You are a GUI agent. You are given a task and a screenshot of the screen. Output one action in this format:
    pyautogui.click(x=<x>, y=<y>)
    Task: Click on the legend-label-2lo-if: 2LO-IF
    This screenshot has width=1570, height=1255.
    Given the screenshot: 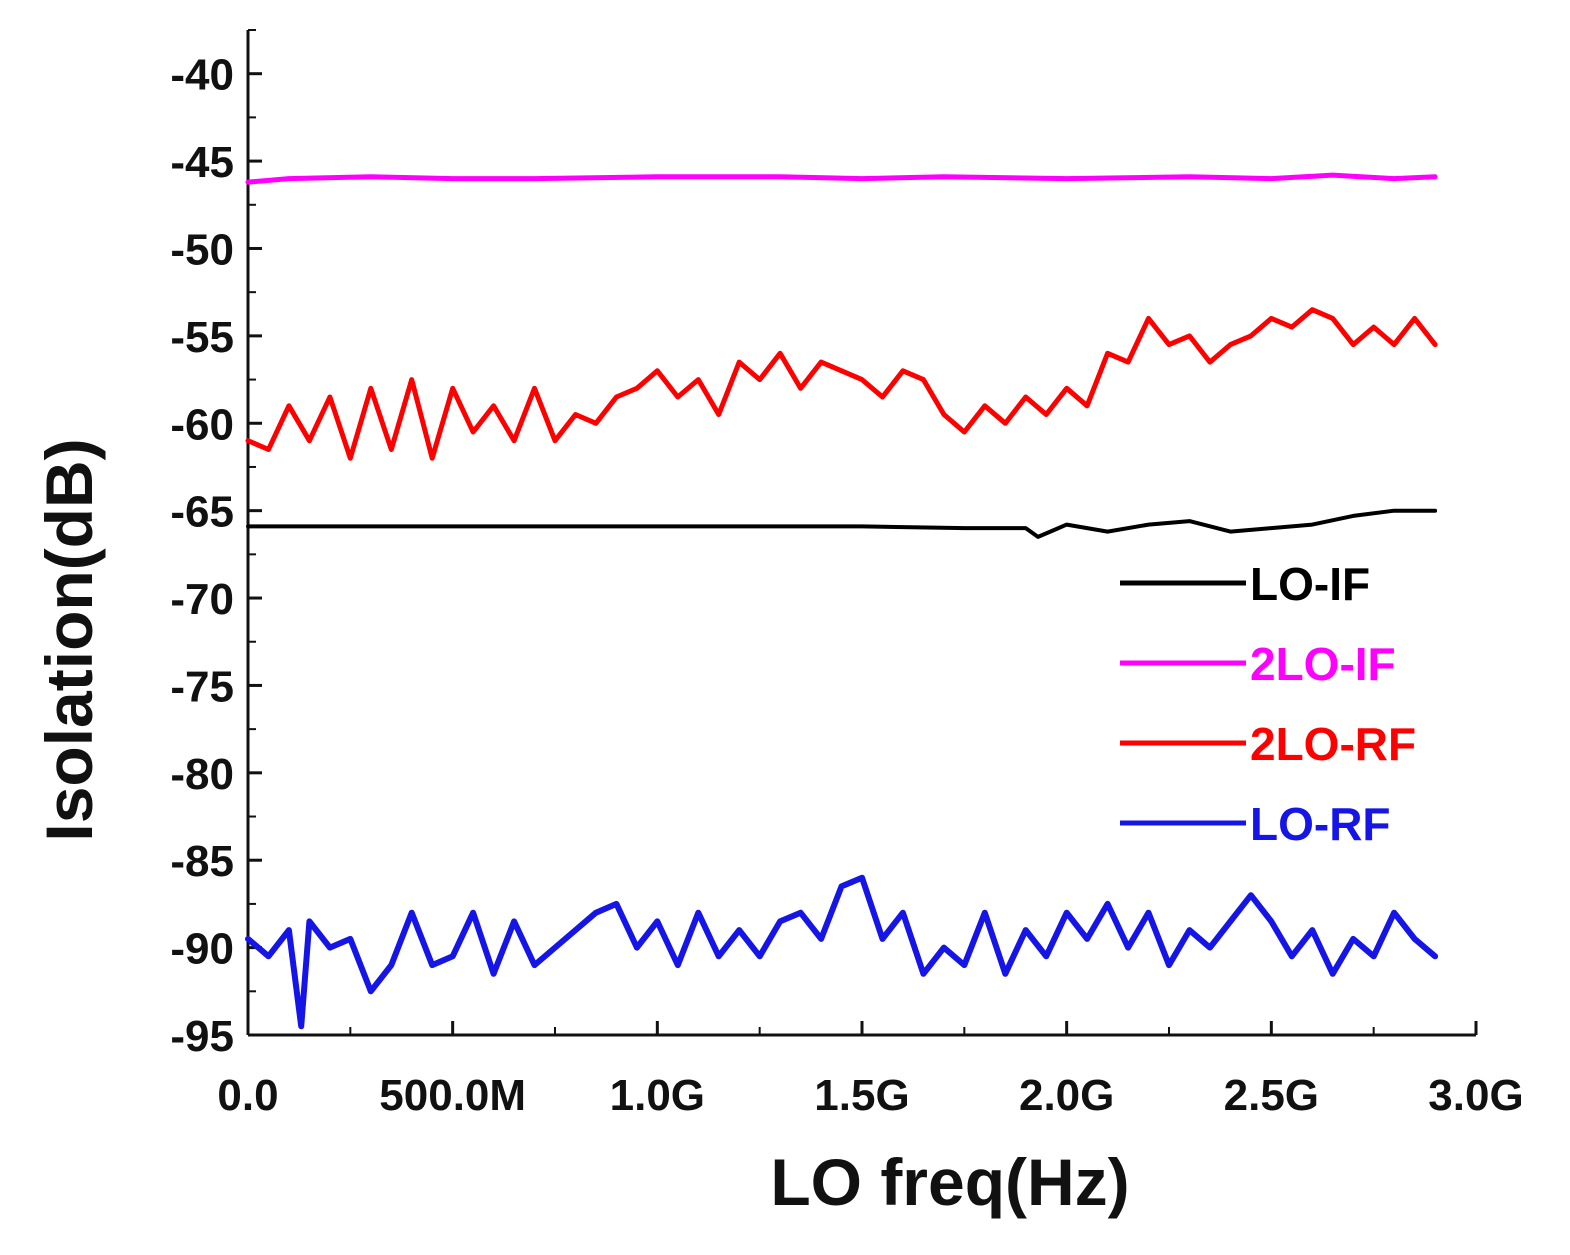 What is the action you would take?
    pyautogui.click(x=1323, y=664)
    